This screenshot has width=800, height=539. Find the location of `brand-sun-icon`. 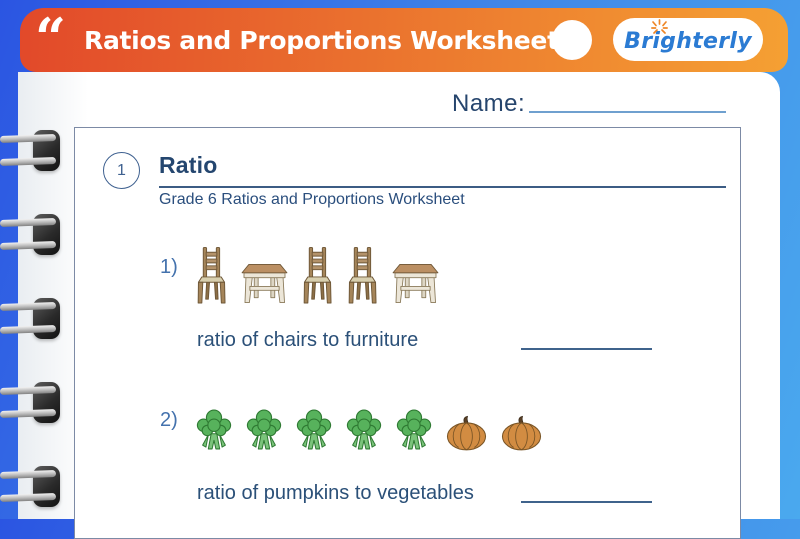

brand-sun-icon is located at coordinates (659, 26).